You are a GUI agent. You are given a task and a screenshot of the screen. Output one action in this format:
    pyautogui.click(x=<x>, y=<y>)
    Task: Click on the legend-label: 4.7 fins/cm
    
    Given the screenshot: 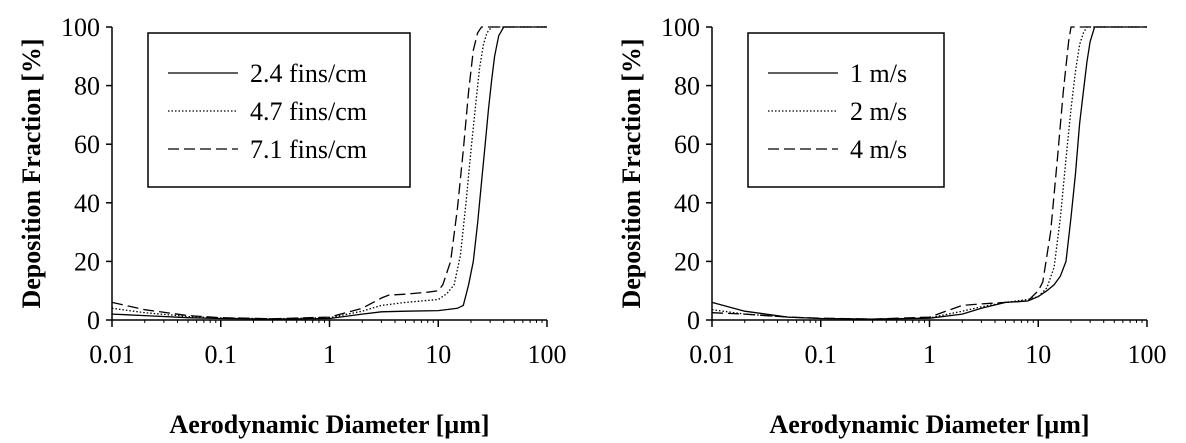 What is the action you would take?
    pyautogui.click(x=308, y=111)
    